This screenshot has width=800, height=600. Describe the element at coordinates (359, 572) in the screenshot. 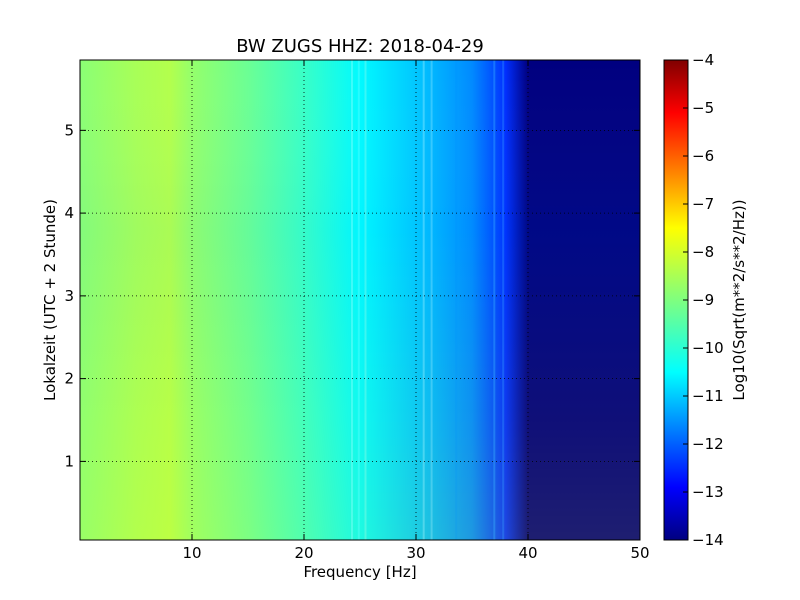

I see `x-axis-label: Frequency [Hz]` at that location.